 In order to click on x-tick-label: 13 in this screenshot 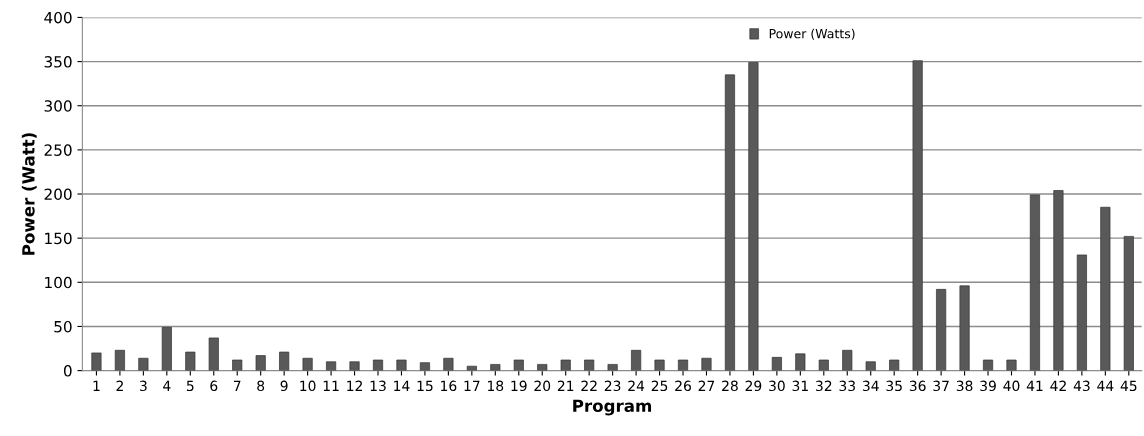, I will do `click(378, 386)`.